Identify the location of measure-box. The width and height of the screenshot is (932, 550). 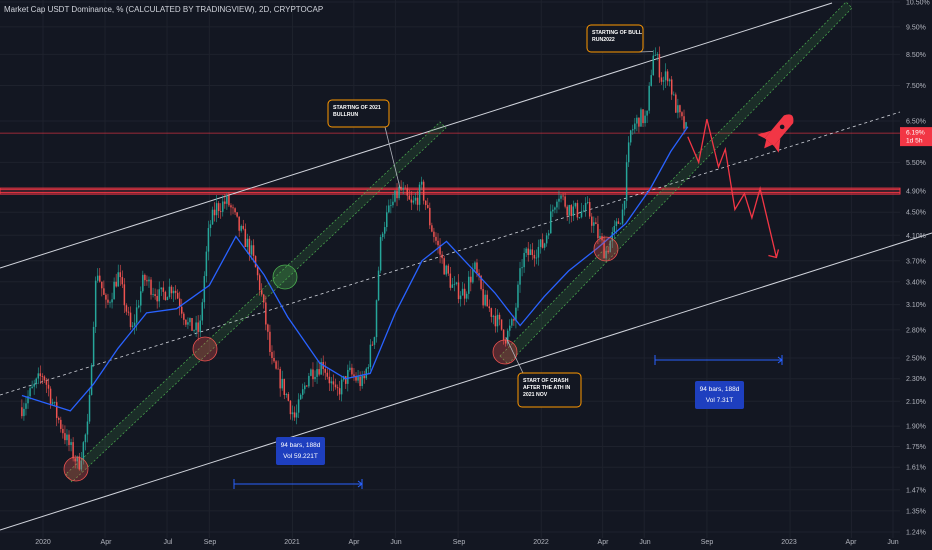
(300, 451).